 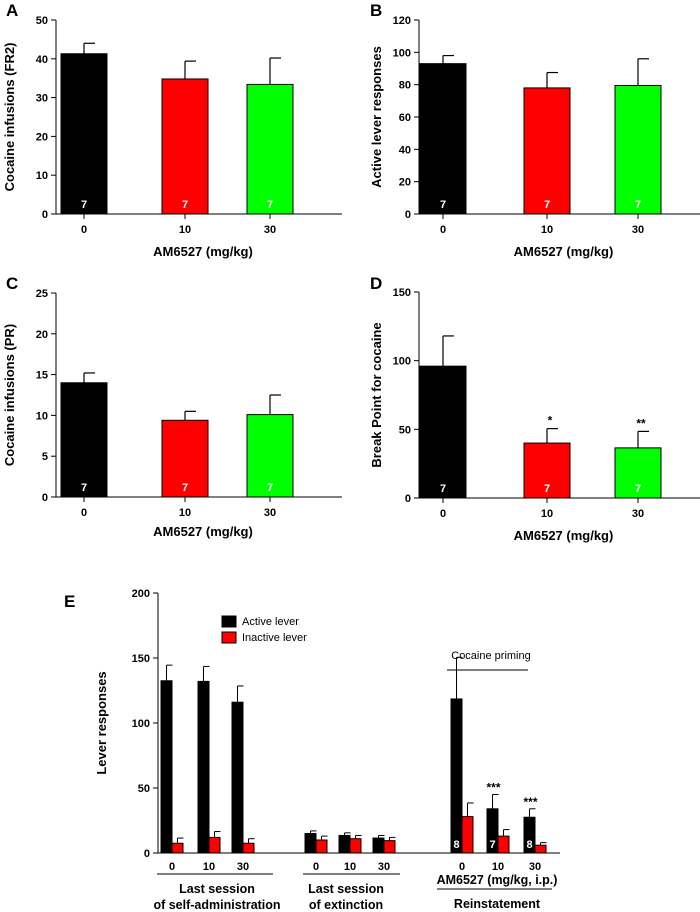 What do you see at coordinates (45, 457) in the screenshot?
I see `y-tick-label: 5` at bounding box center [45, 457].